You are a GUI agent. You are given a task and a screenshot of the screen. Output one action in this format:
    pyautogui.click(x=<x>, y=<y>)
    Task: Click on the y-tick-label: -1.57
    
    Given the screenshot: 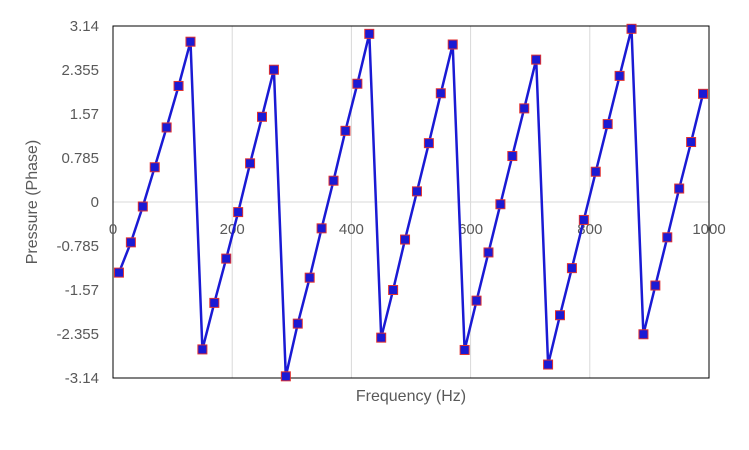 What is the action you would take?
    pyautogui.click(x=82, y=290)
    